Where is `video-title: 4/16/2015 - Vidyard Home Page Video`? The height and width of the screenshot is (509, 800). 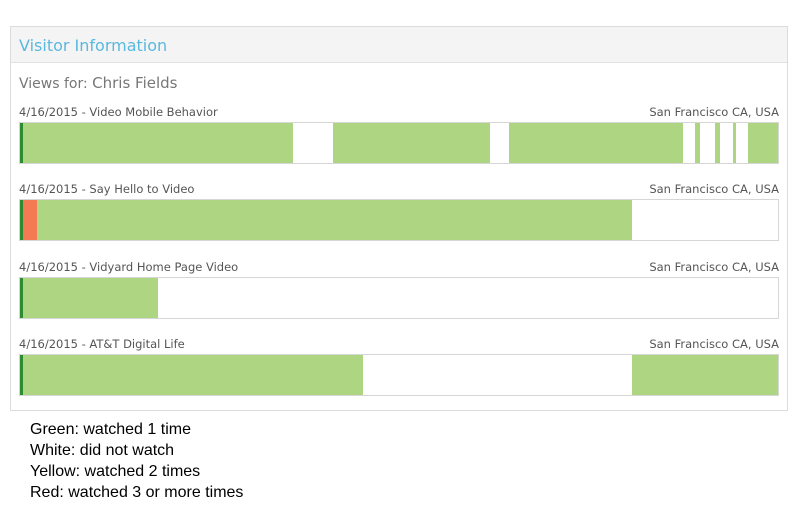
video-title: 4/16/2015 - Vidyard Home Page Video is located at coordinates (129, 267).